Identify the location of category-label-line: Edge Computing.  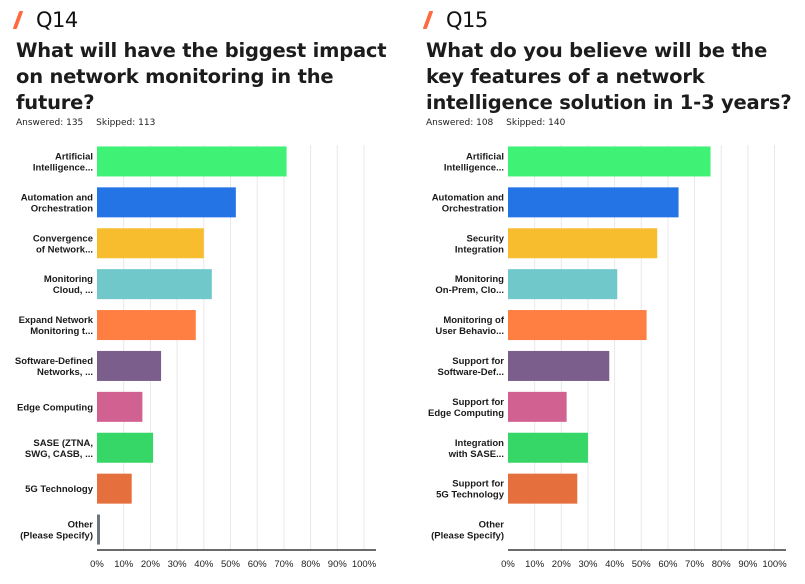
(55, 407).